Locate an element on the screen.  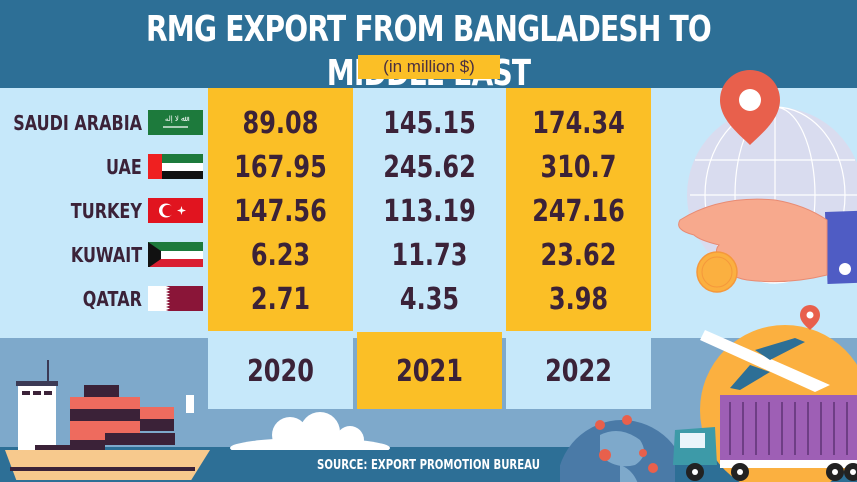
value-2020-turkey: 147.56 is located at coordinates (280, 211).